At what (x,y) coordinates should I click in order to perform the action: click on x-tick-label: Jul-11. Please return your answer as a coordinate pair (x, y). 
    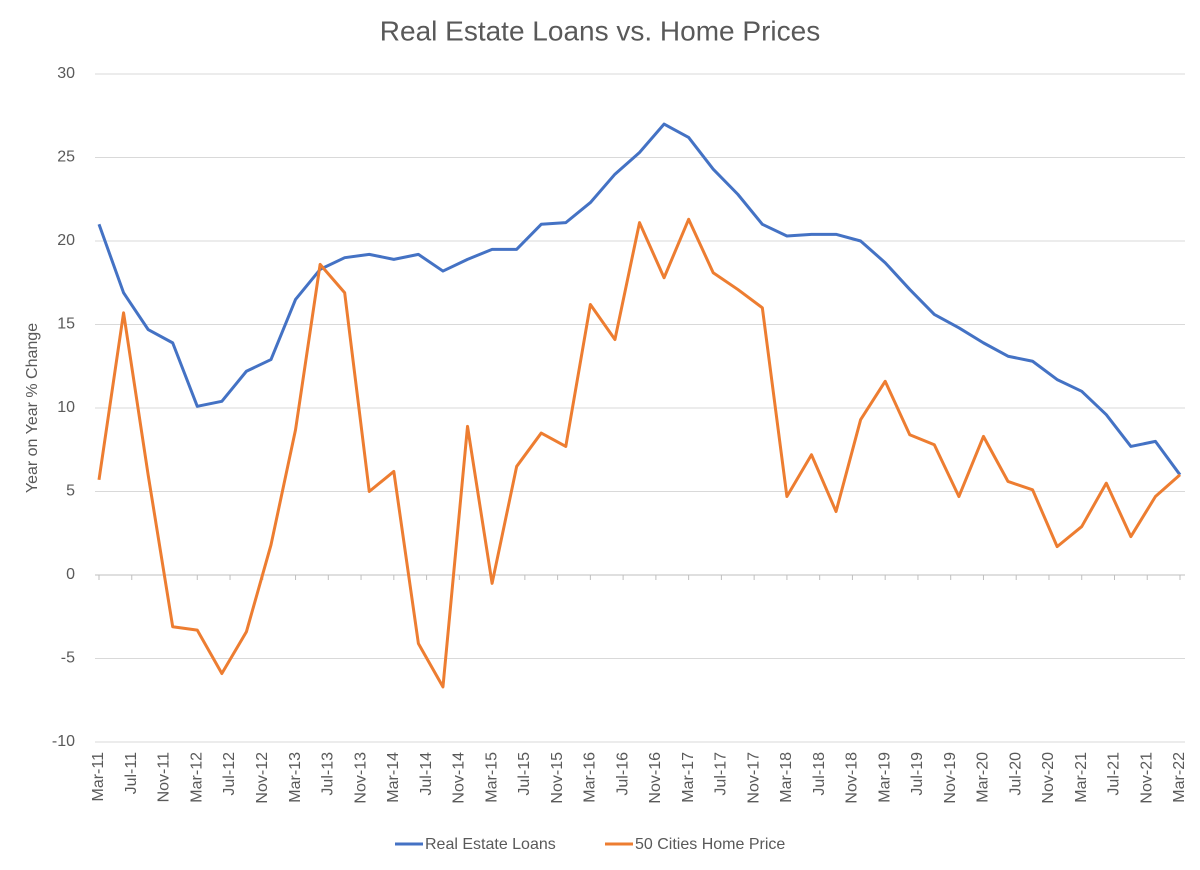
    Looking at the image, I should click on (131, 773).